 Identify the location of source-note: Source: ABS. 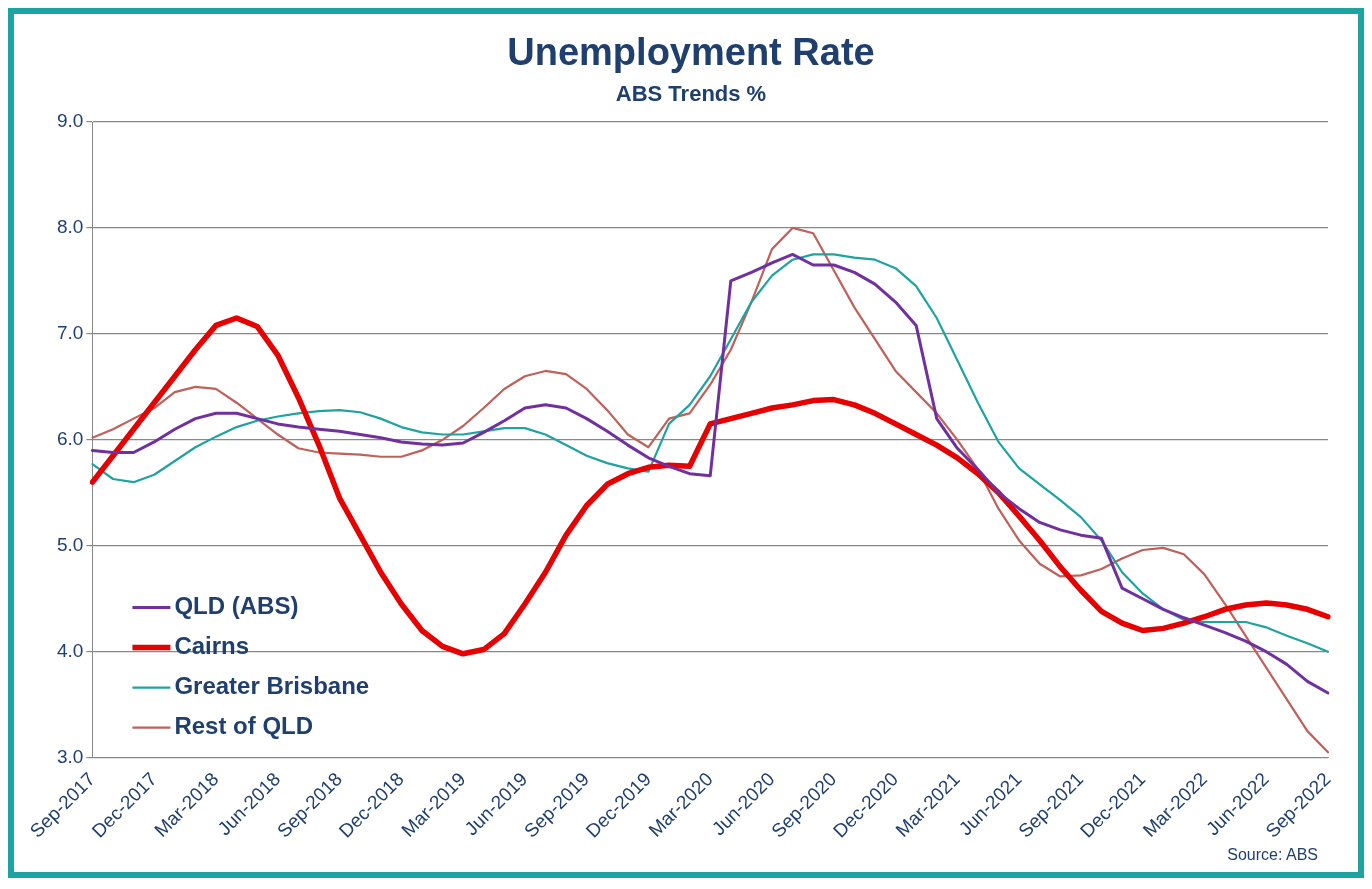
(1272, 855).